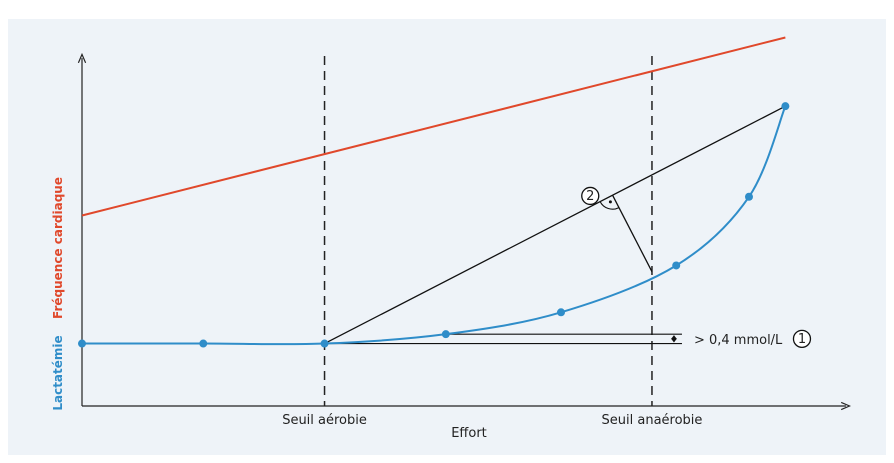 The height and width of the screenshot is (463, 894). Describe the element at coordinates (738, 340) in the screenshot. I see `annotation-1-label: > 0,4 mmol/L` at that location.